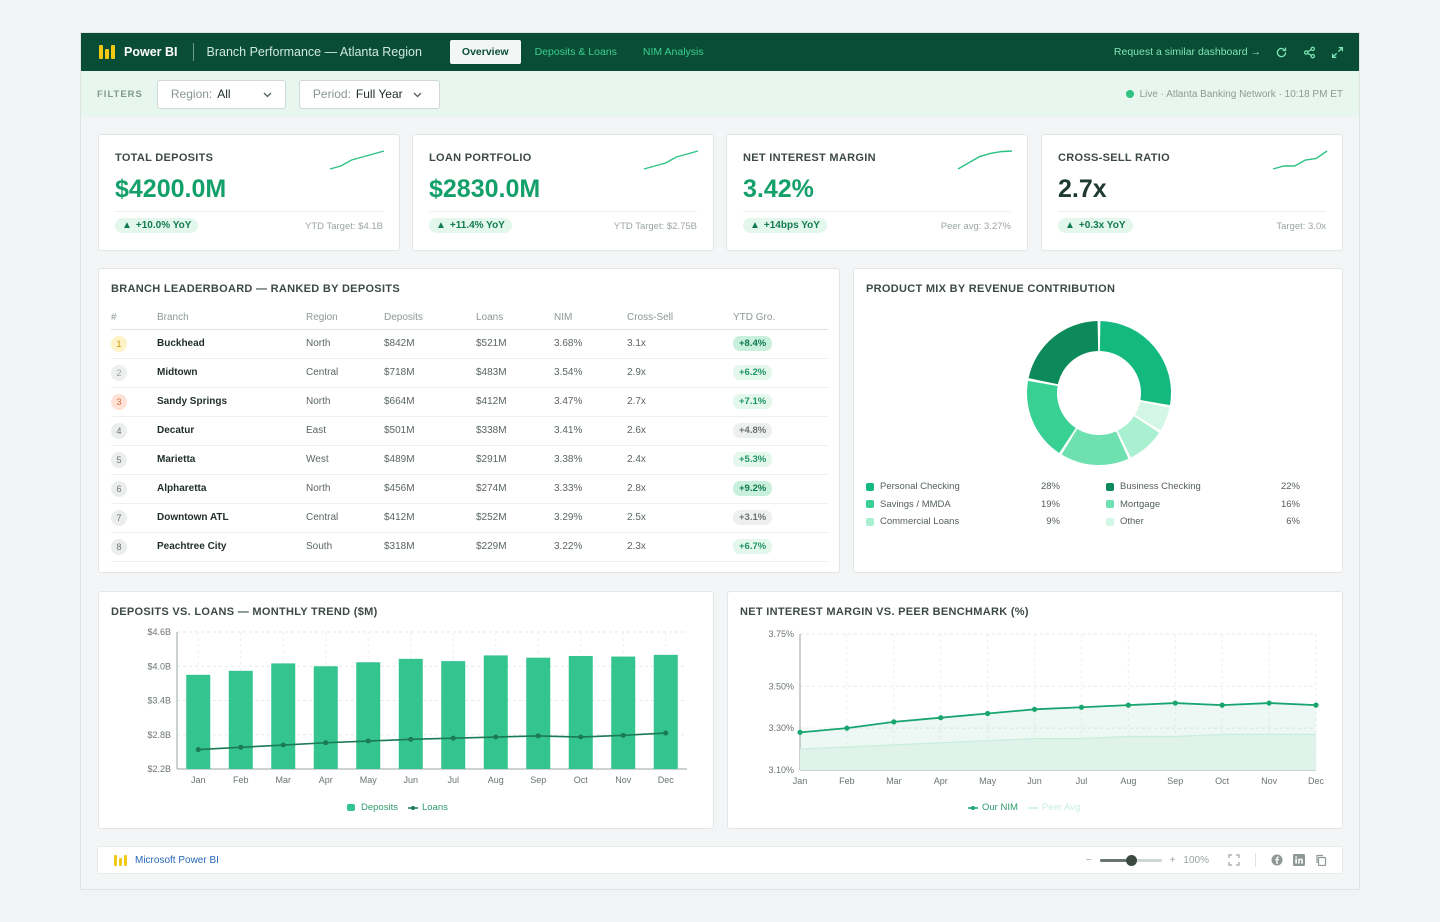 Image resolution: width=1440 pixels, height=922 pixels. What do you see at coordinates (1140, 504) in the screenshot?
I see `legend-label: Mortgage` at bounding box center [1140, 504].